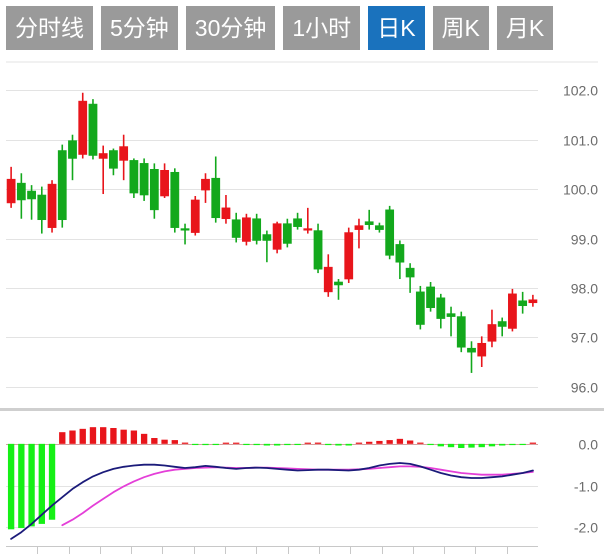 This screenshot has width=604, height=559. I want to click on price-axis-label: 99.0, so click(584, 240).